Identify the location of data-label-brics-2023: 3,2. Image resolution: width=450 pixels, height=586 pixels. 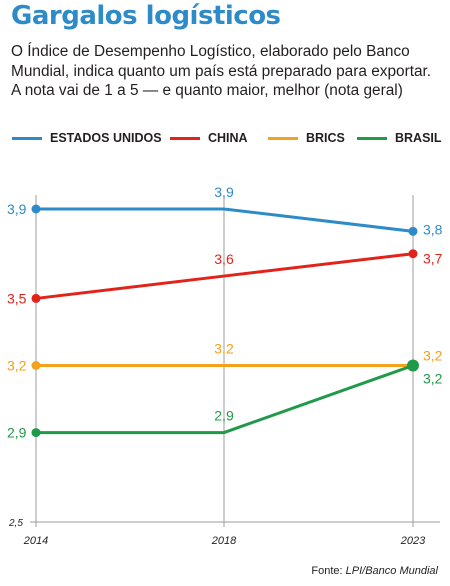
(433, 356).